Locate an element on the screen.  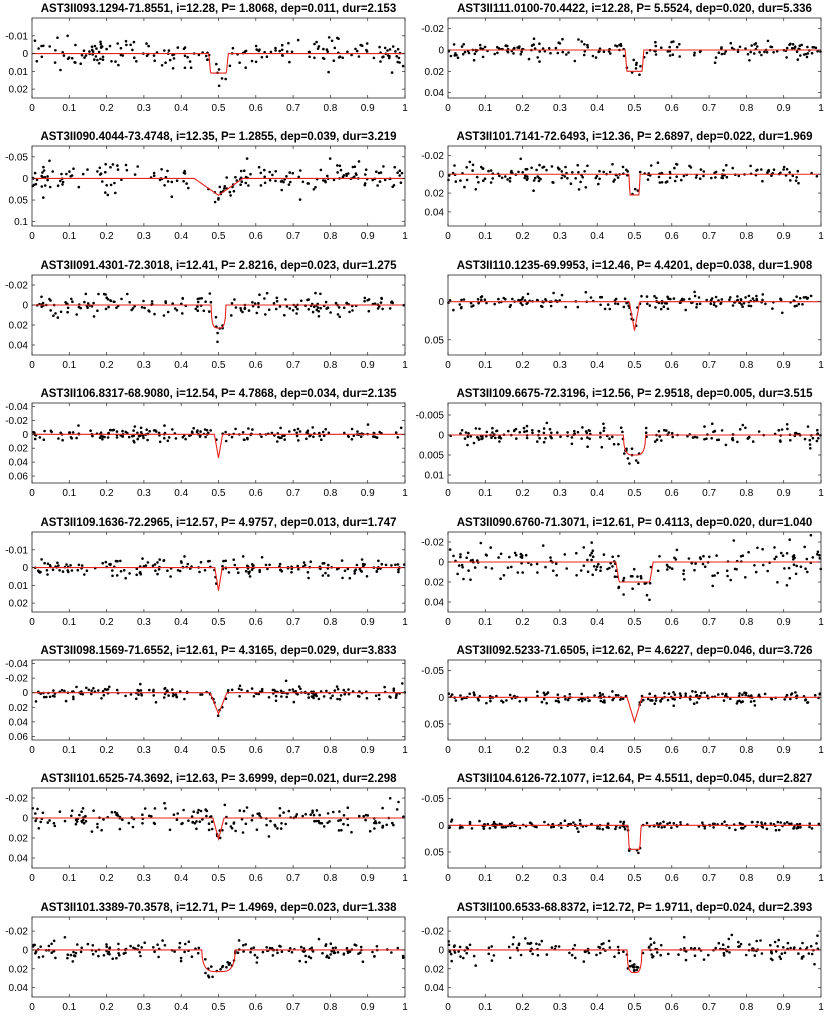
x-tick-label: 0.3 is located at coordinates (144, 622).